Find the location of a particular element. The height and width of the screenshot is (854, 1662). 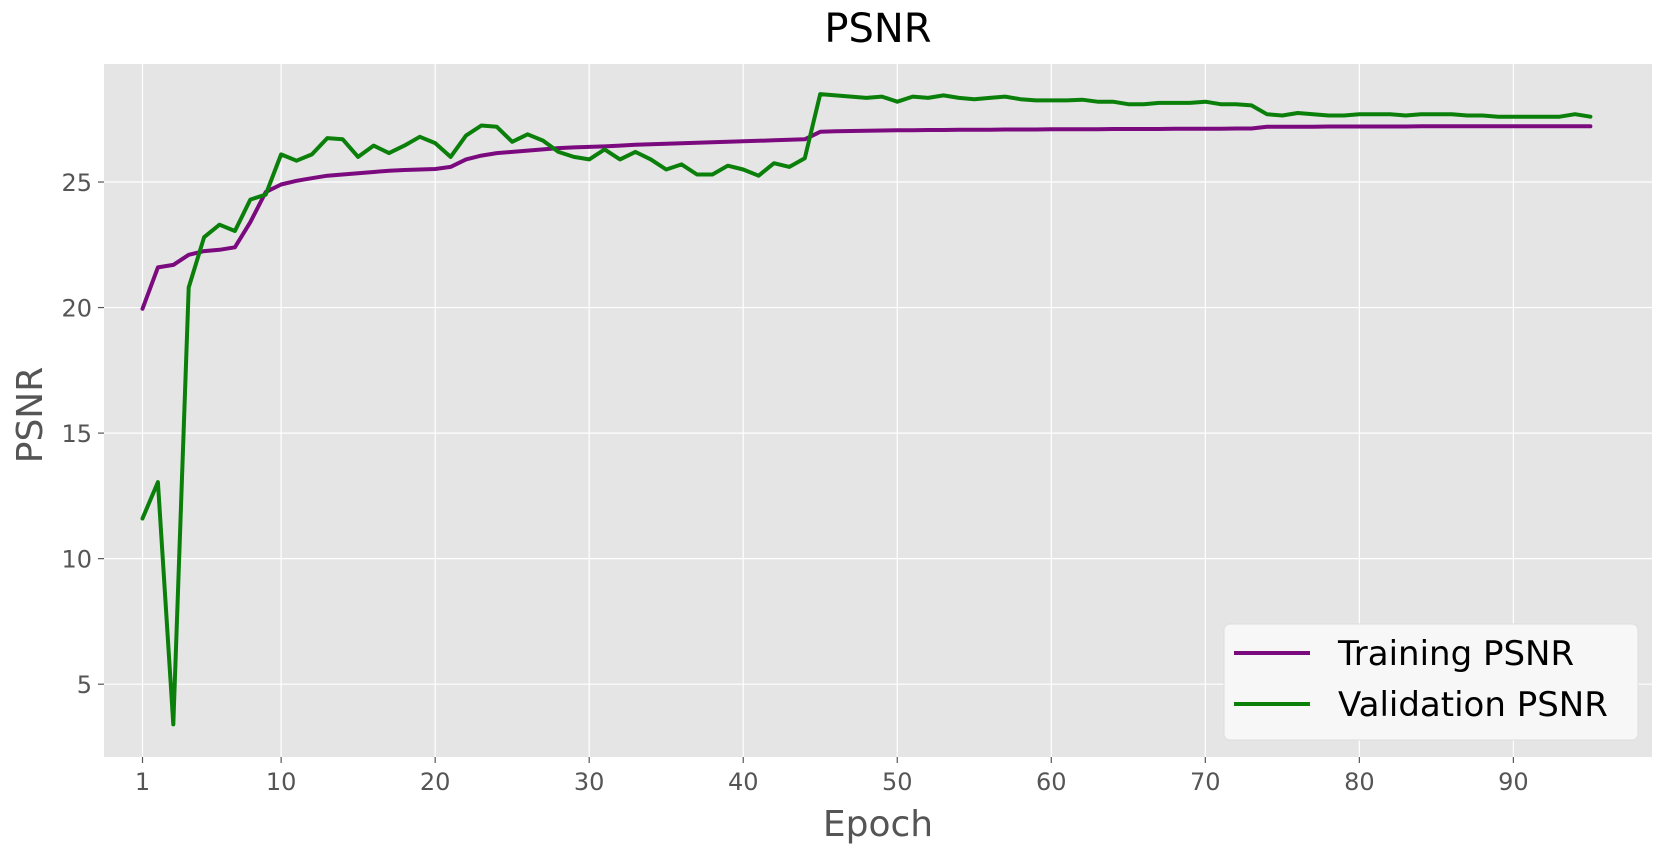

x-tick-label: 10 is located at coordinates (281, 782).